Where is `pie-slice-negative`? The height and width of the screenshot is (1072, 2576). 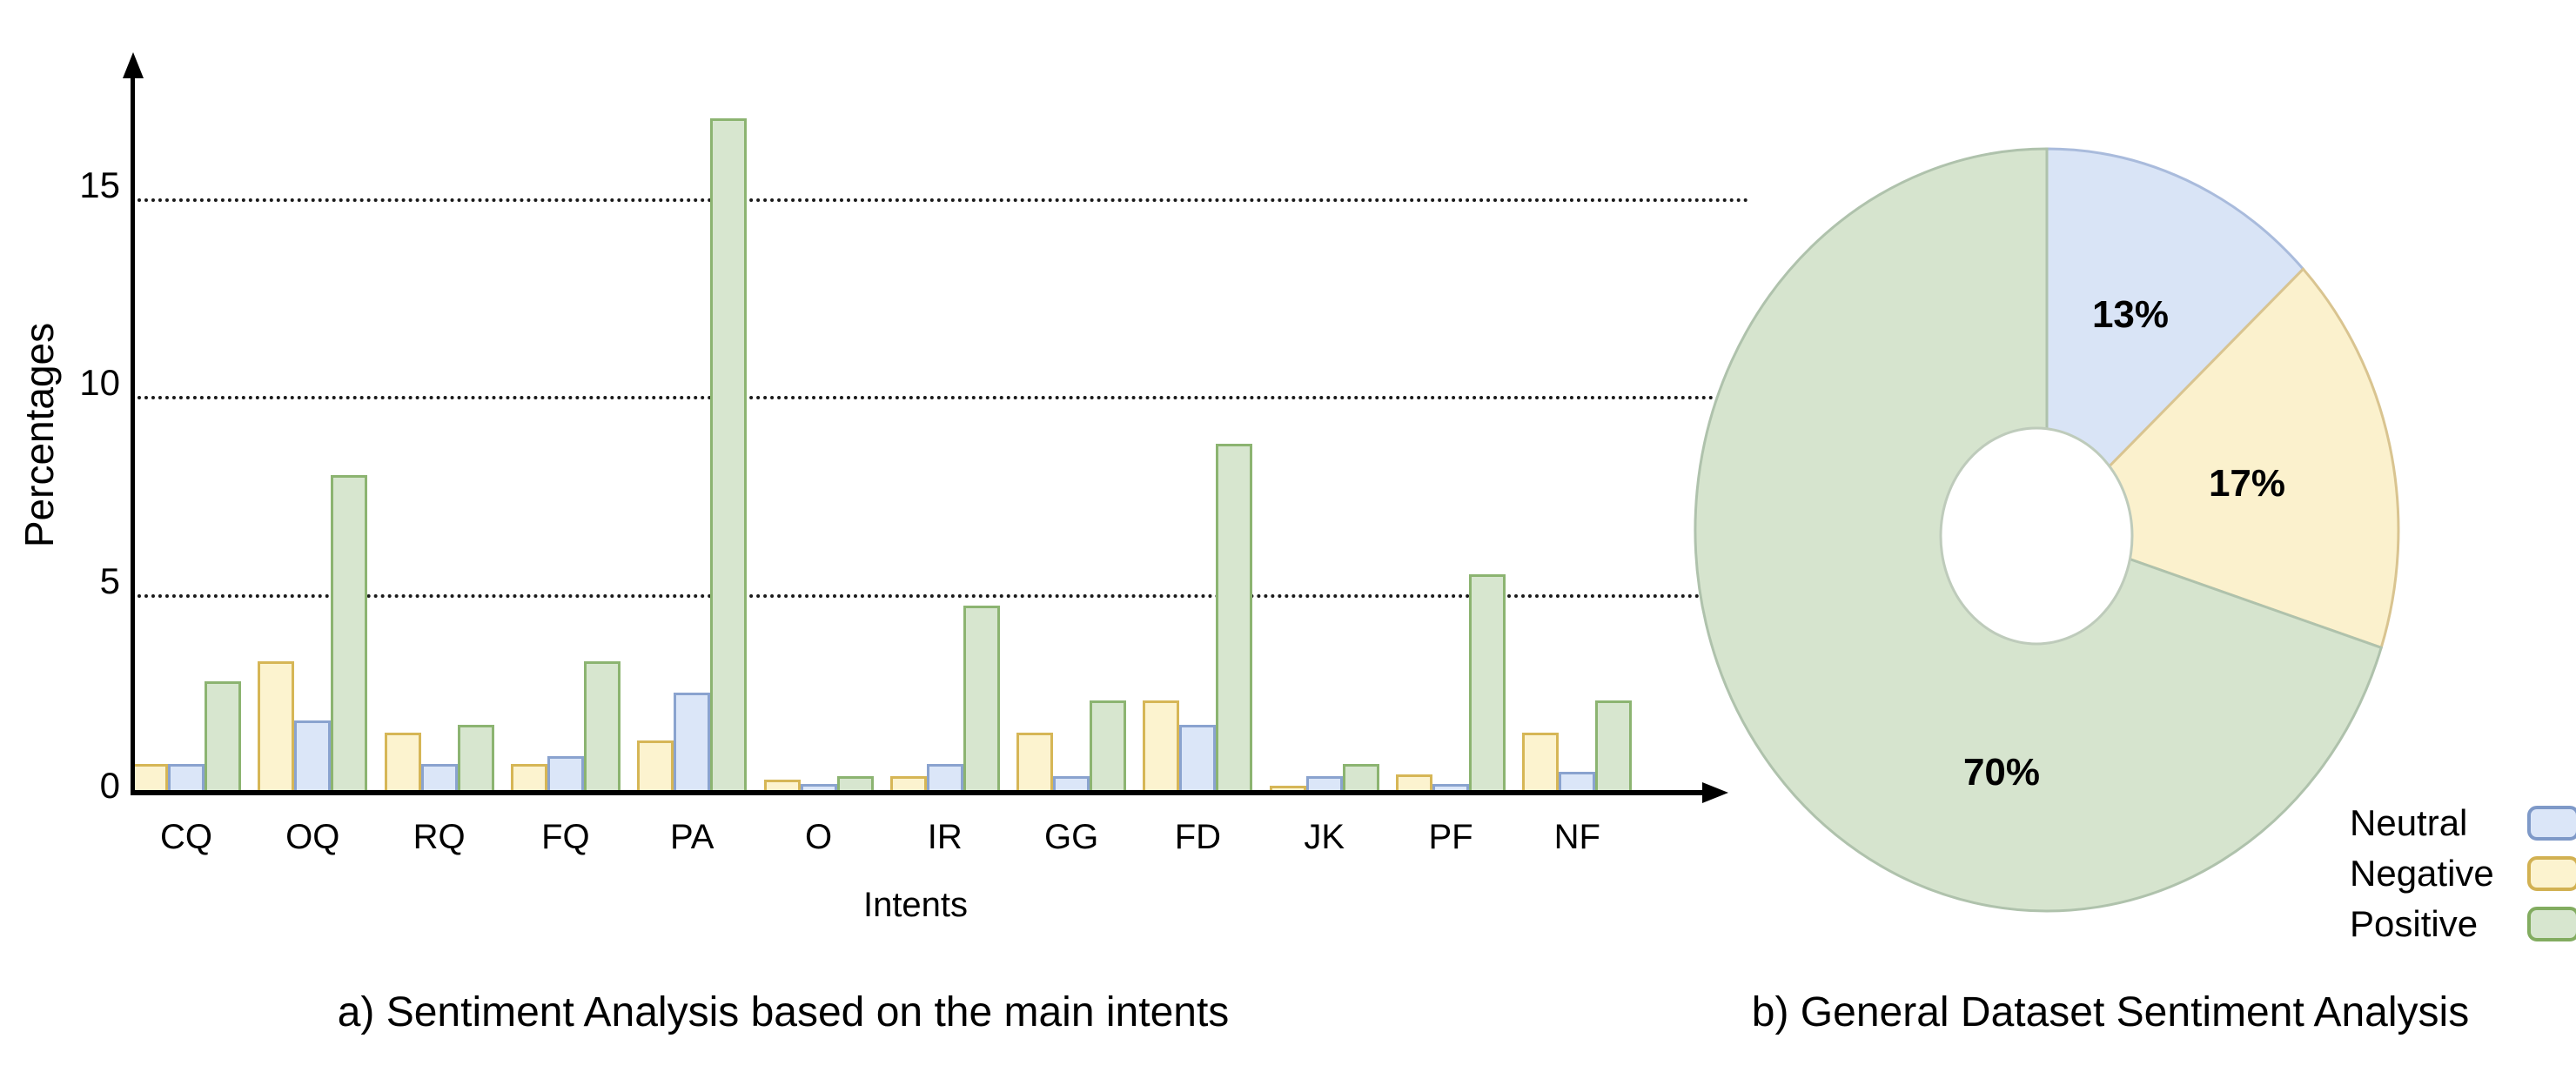 pie-slice-negative is located at coordinates (2222, 458).